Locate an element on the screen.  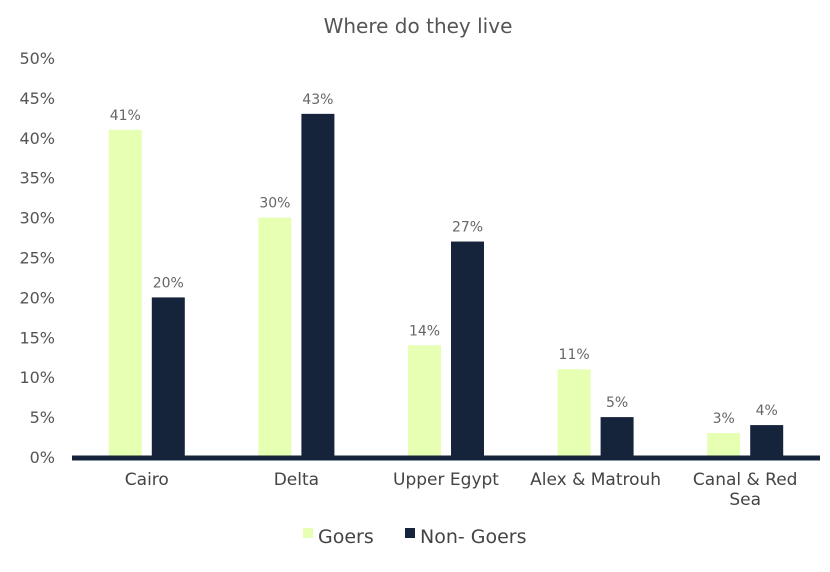
y-tick-label: 15% is located at coordinates (37, 337).